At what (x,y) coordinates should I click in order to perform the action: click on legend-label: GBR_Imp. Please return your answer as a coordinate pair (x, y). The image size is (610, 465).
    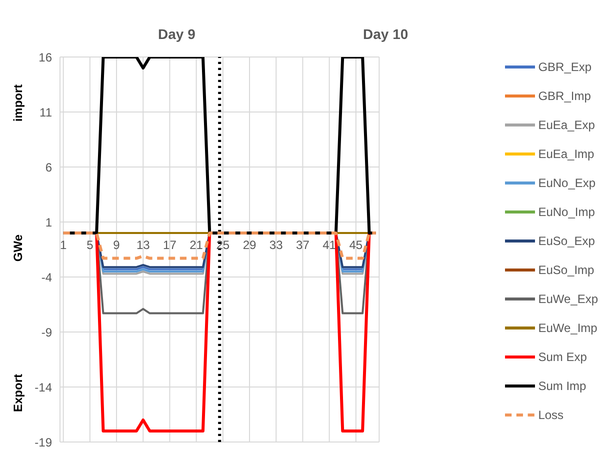
    Looking at the image, I should click on (564, 95).